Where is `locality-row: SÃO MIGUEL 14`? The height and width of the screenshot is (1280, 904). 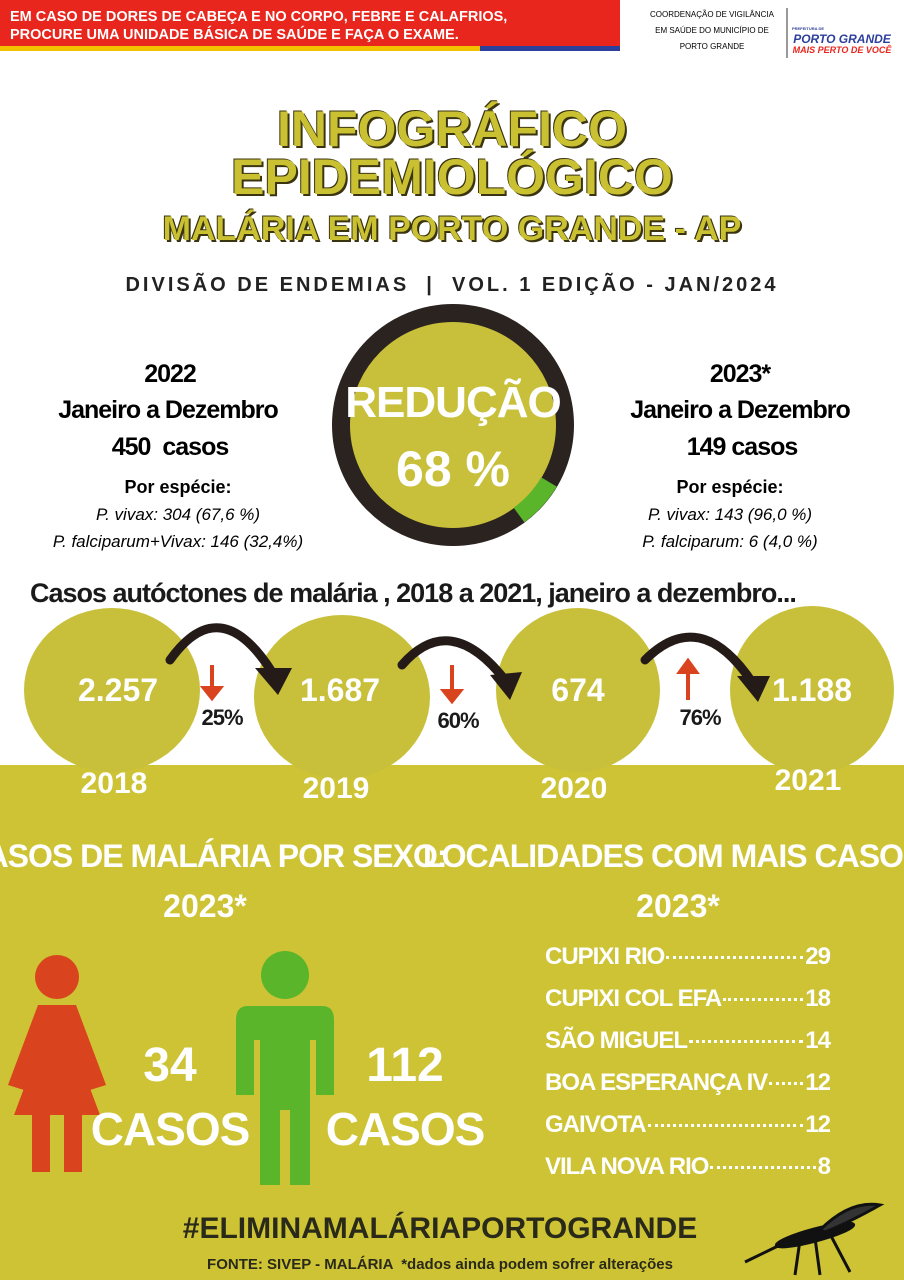
locality-row: SÃO MIGUEL 14 is located at coordinates (688, 1041).